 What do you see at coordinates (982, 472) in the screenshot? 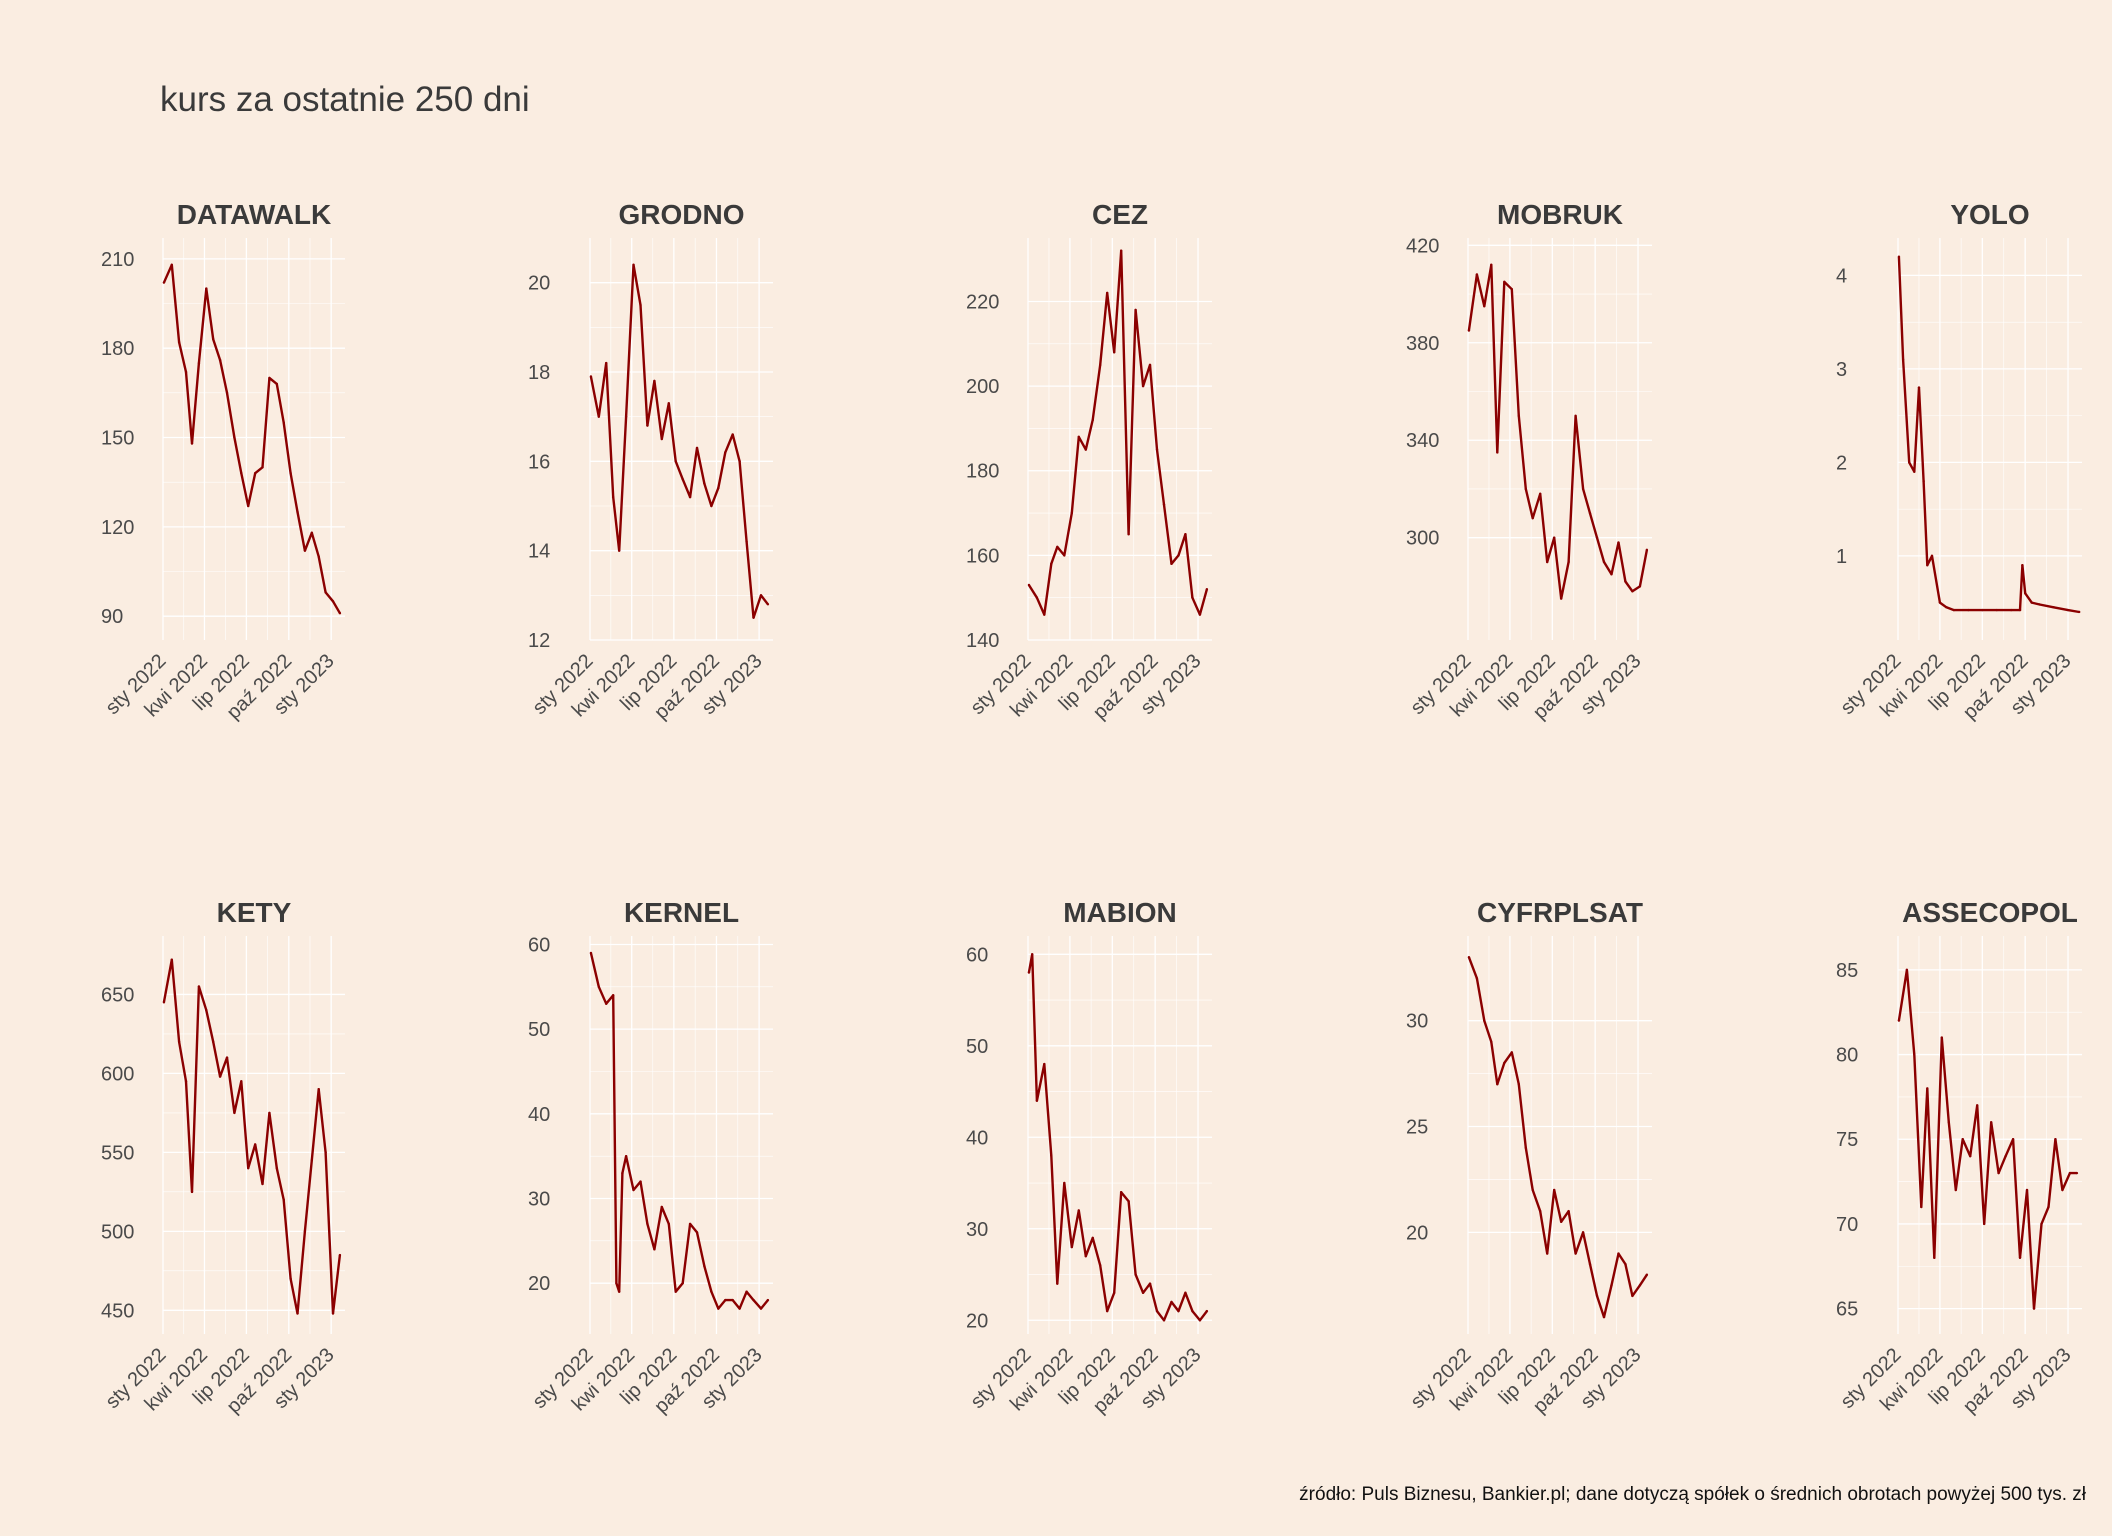
I see `y-tick-label: 180` at bounding box center [982, 472].